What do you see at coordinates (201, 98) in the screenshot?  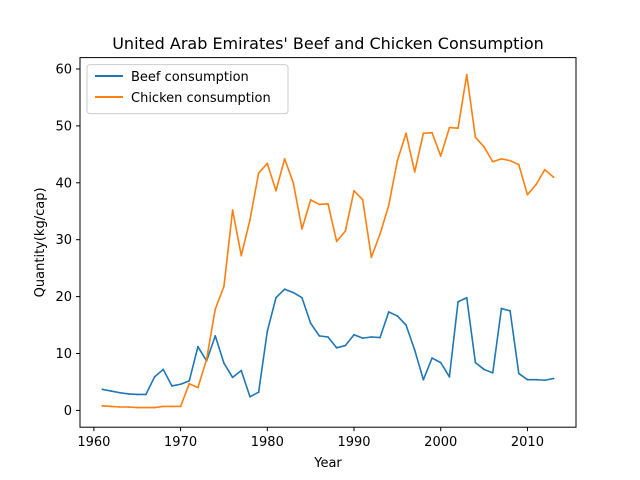 I see `legend-label-chicken: Chicken consumption` at bounding box center [201, 98].